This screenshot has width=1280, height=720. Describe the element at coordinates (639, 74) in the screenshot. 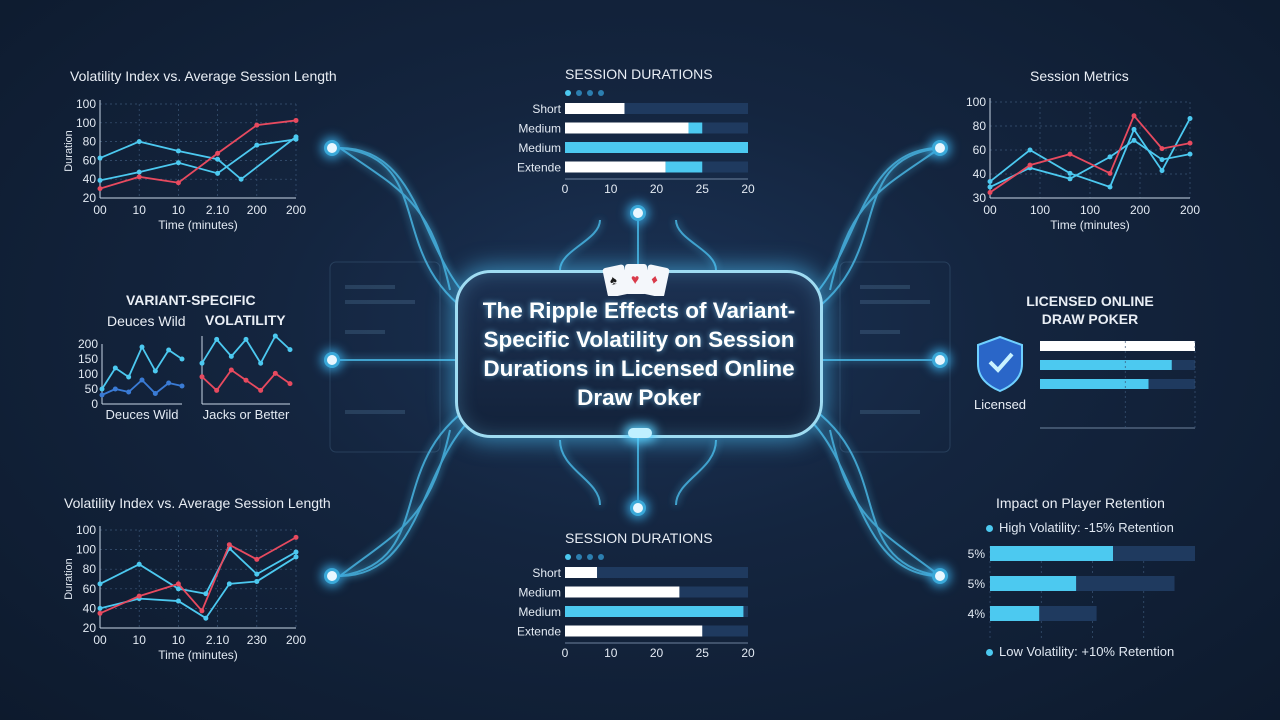

I see `chart-title: SESSION DURATIONS` at that location.